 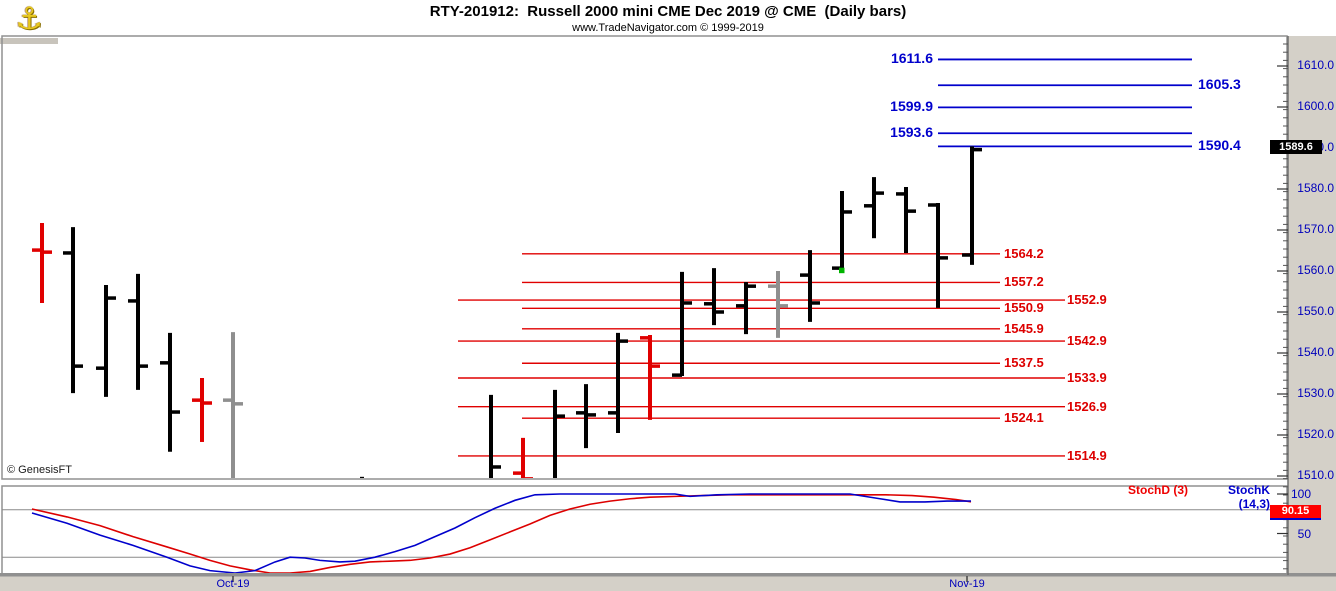 I want to click on support-level-label: 1524.1, so click(x=1024, y=418).